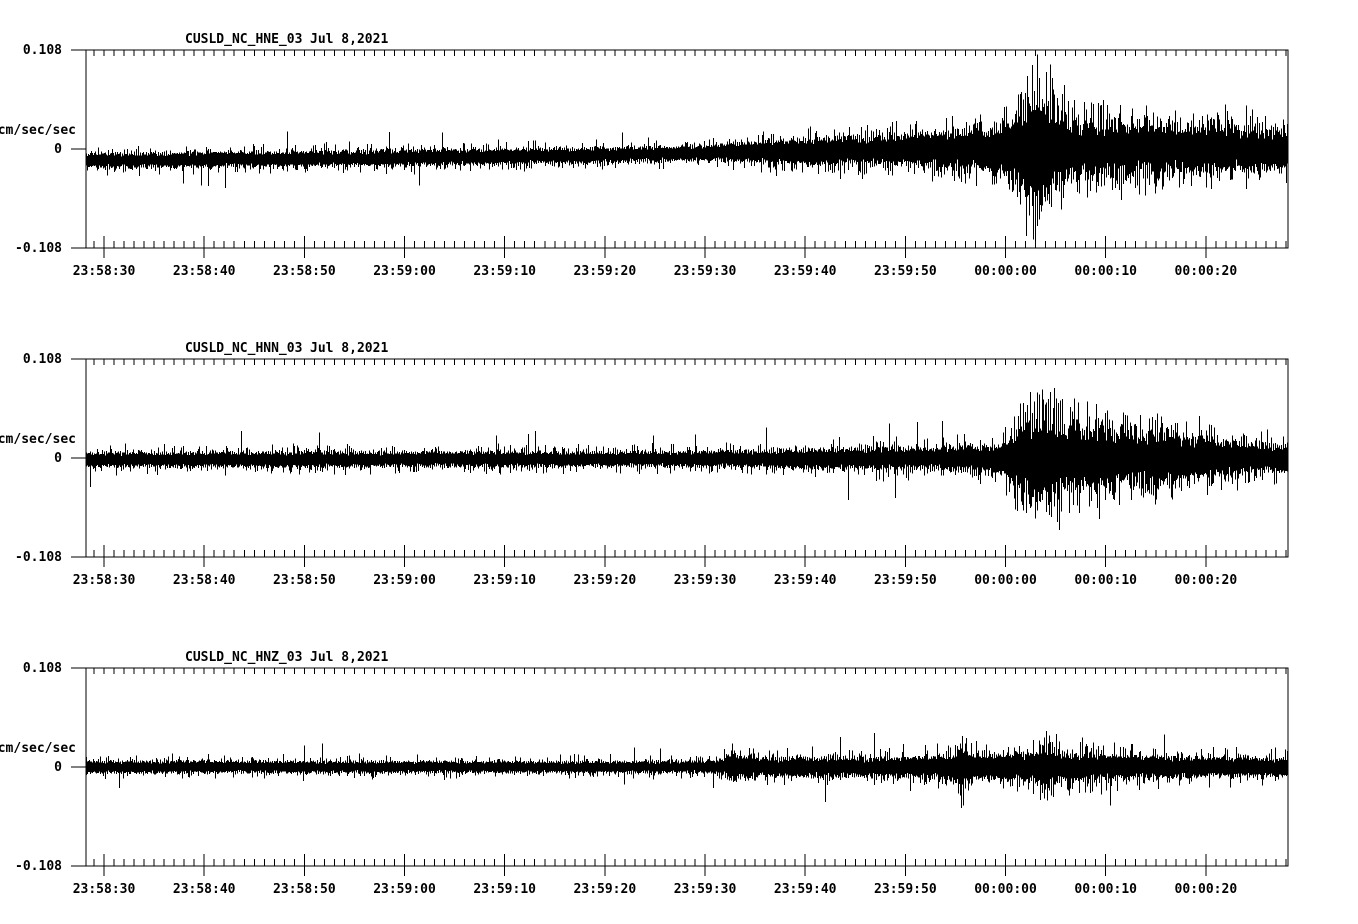 Image resolution: width=1358 pixels, height=924 pixels. I want to click on panel-title-station: CUSLD_NC_HNE_03, so click(243, 39).